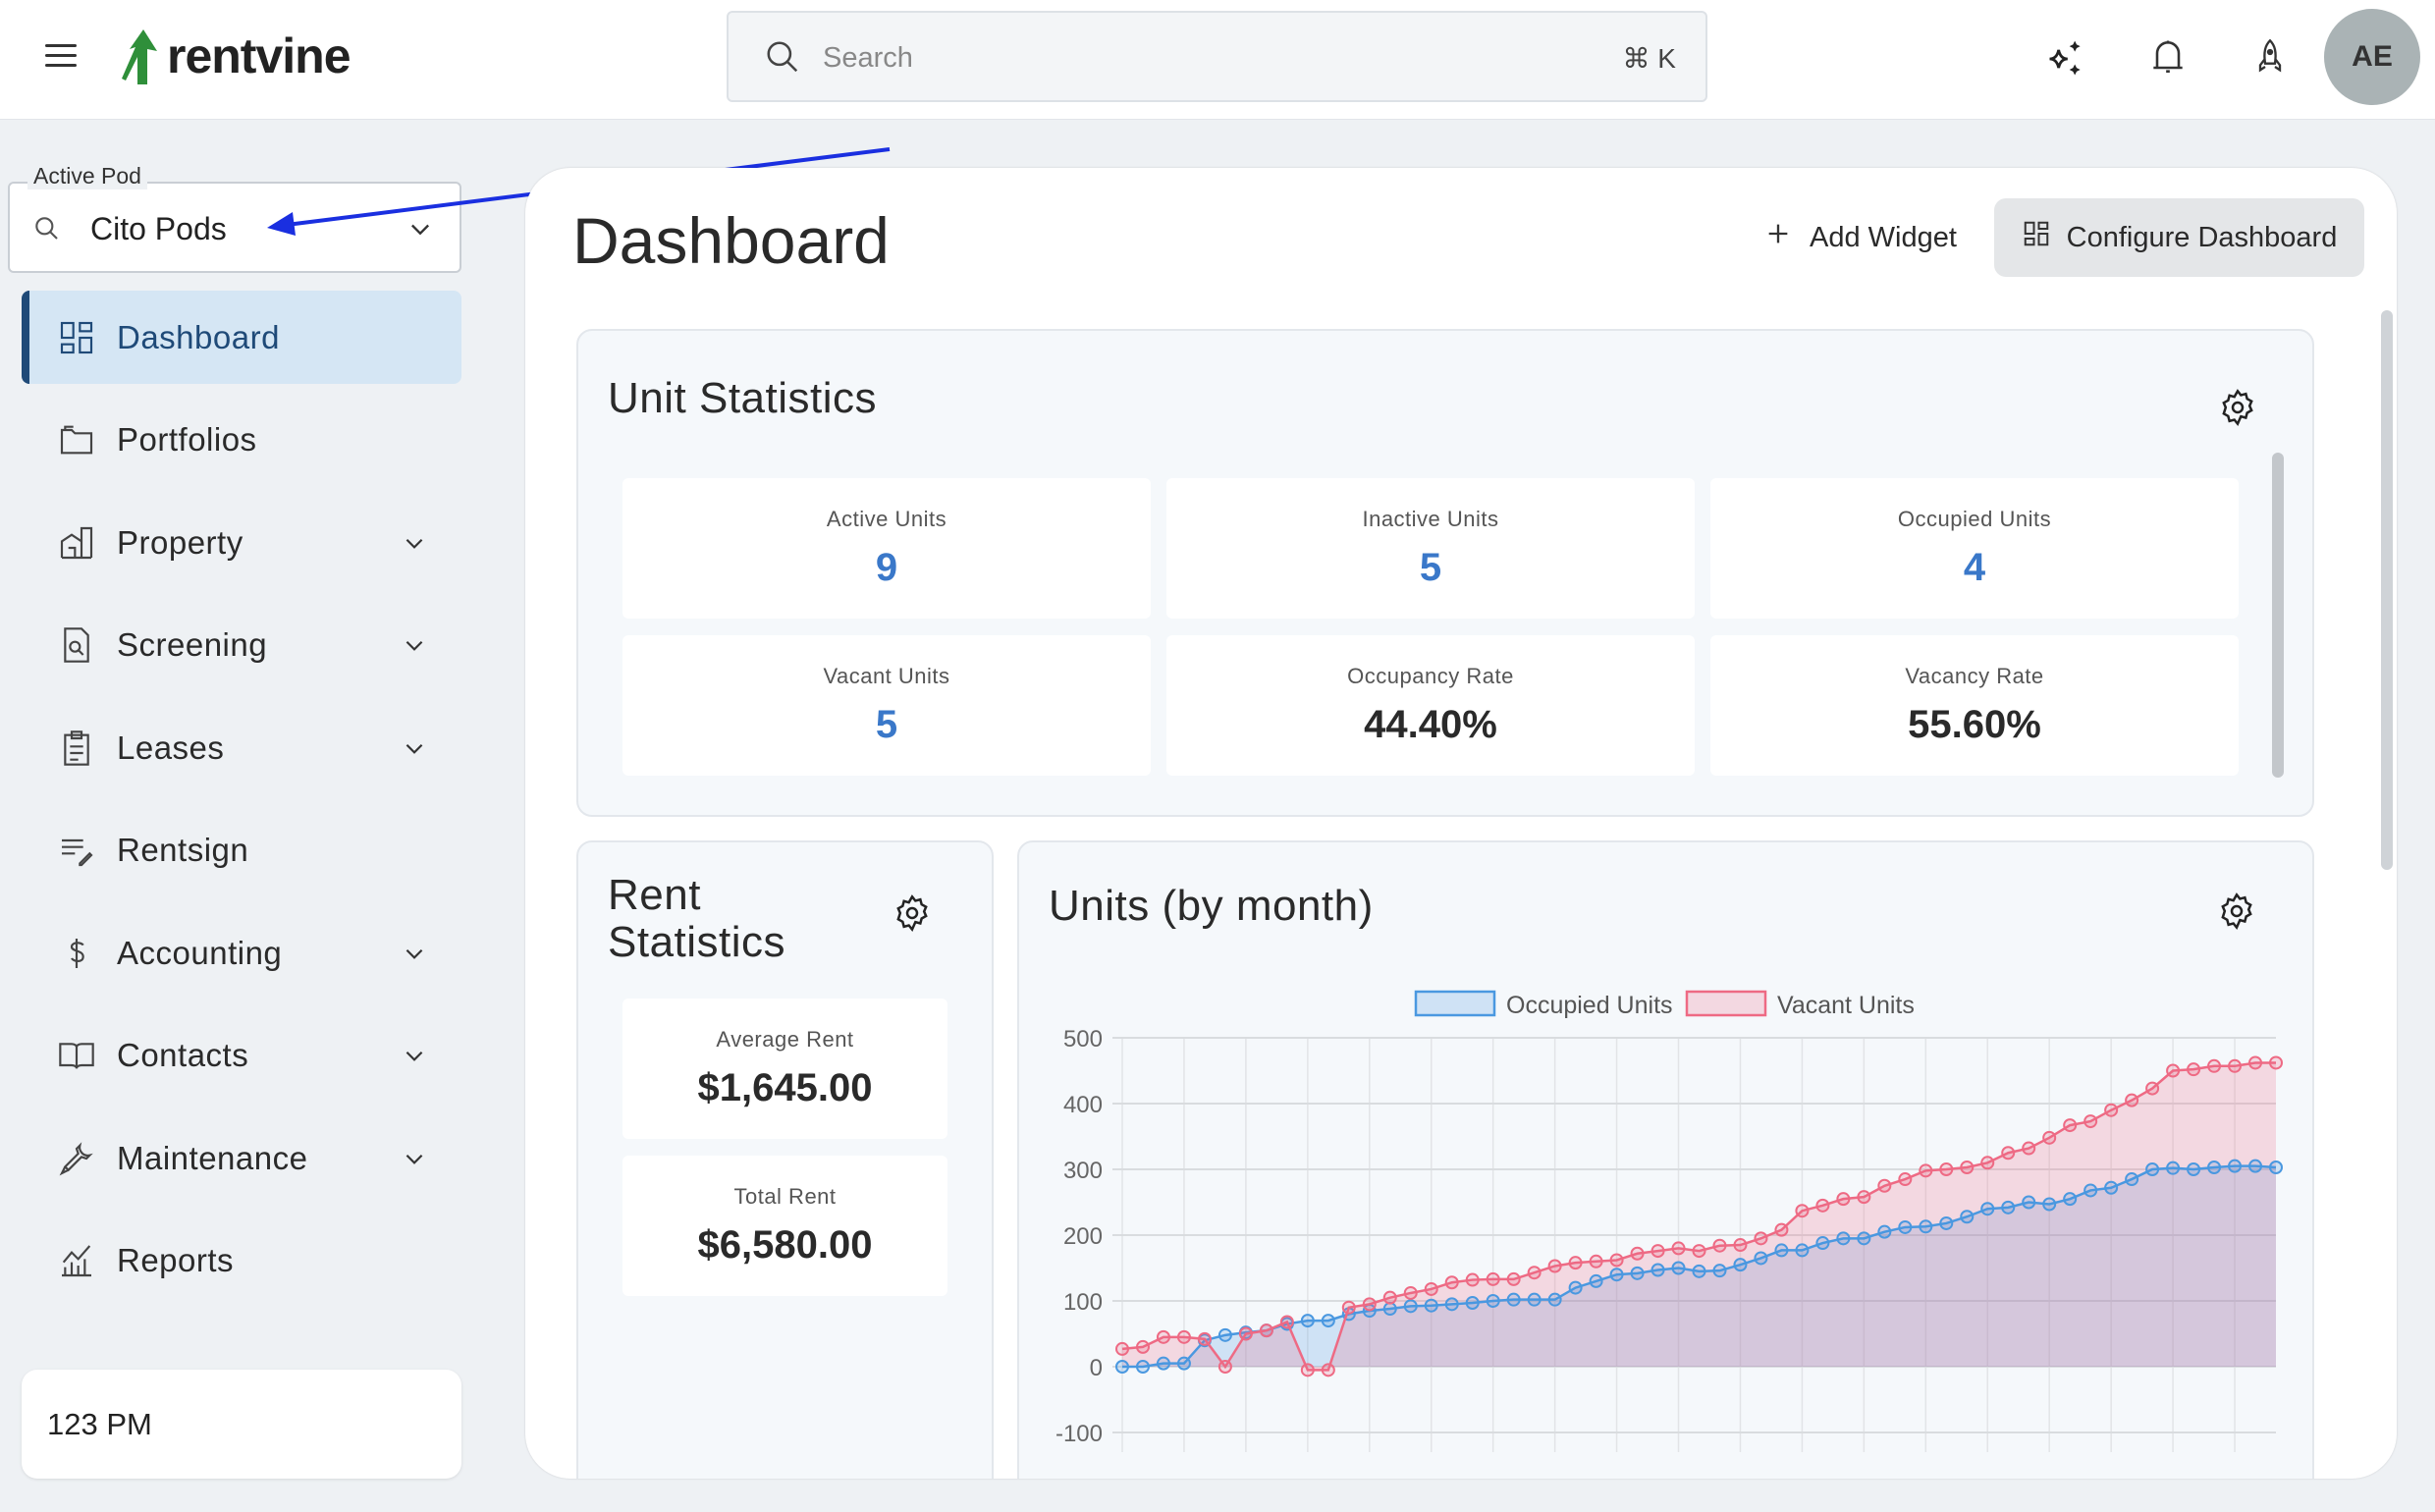  Describe the element at coordinates (1860, 238) in the screenshot. I see `add-widget-button: Add Widget` at that location.